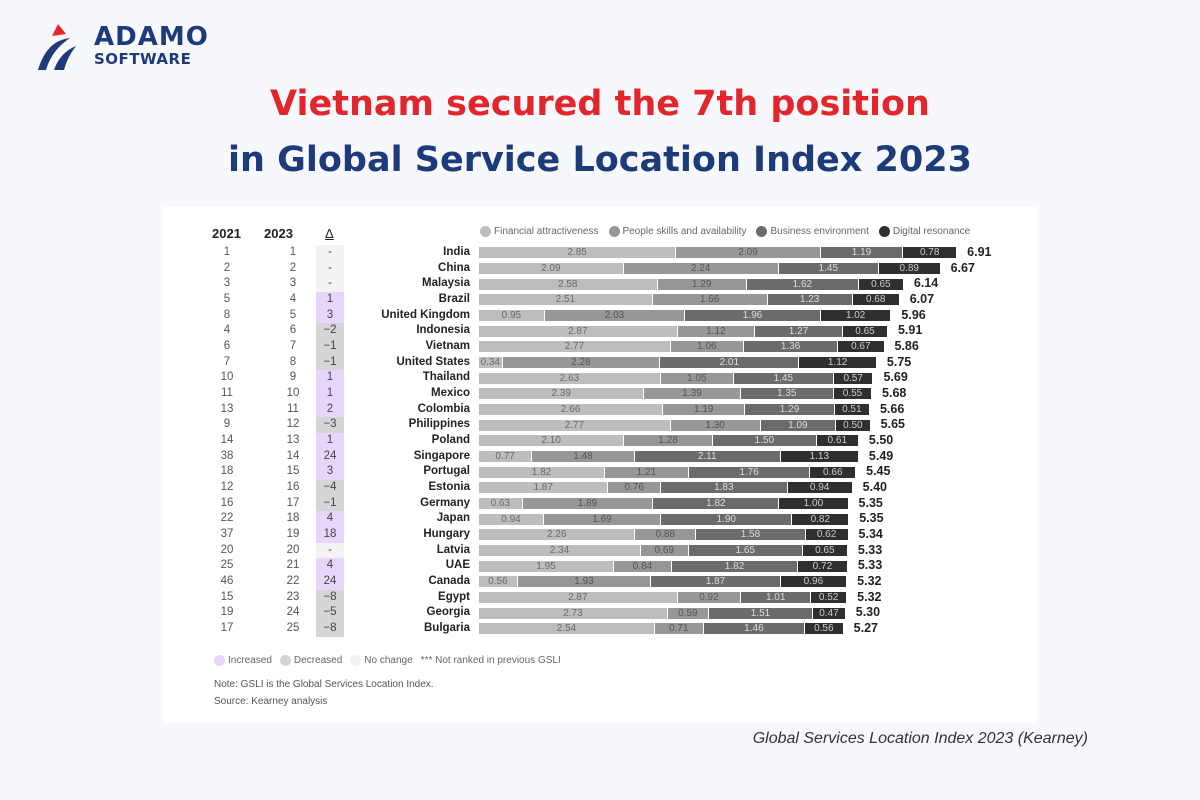  I want to click on bar-segment-people-skills-and-availability: 1.21, so click(646, 472).